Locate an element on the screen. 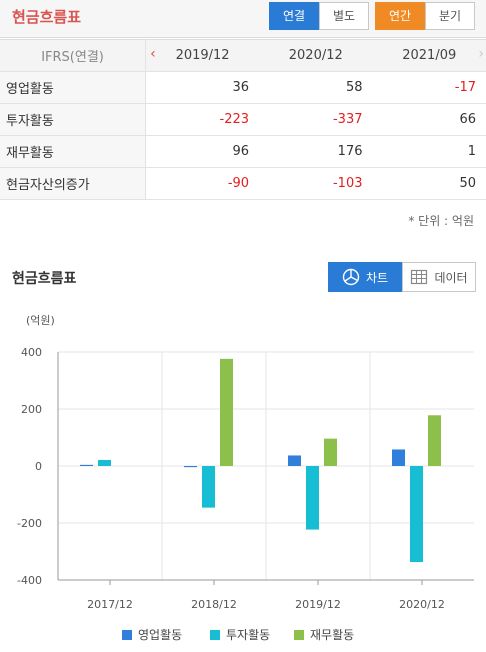 Image resolution: width=486 pixels, height=652 pixels. table-corner-label: IFRS(연결) is located at coordinates (73, 55).